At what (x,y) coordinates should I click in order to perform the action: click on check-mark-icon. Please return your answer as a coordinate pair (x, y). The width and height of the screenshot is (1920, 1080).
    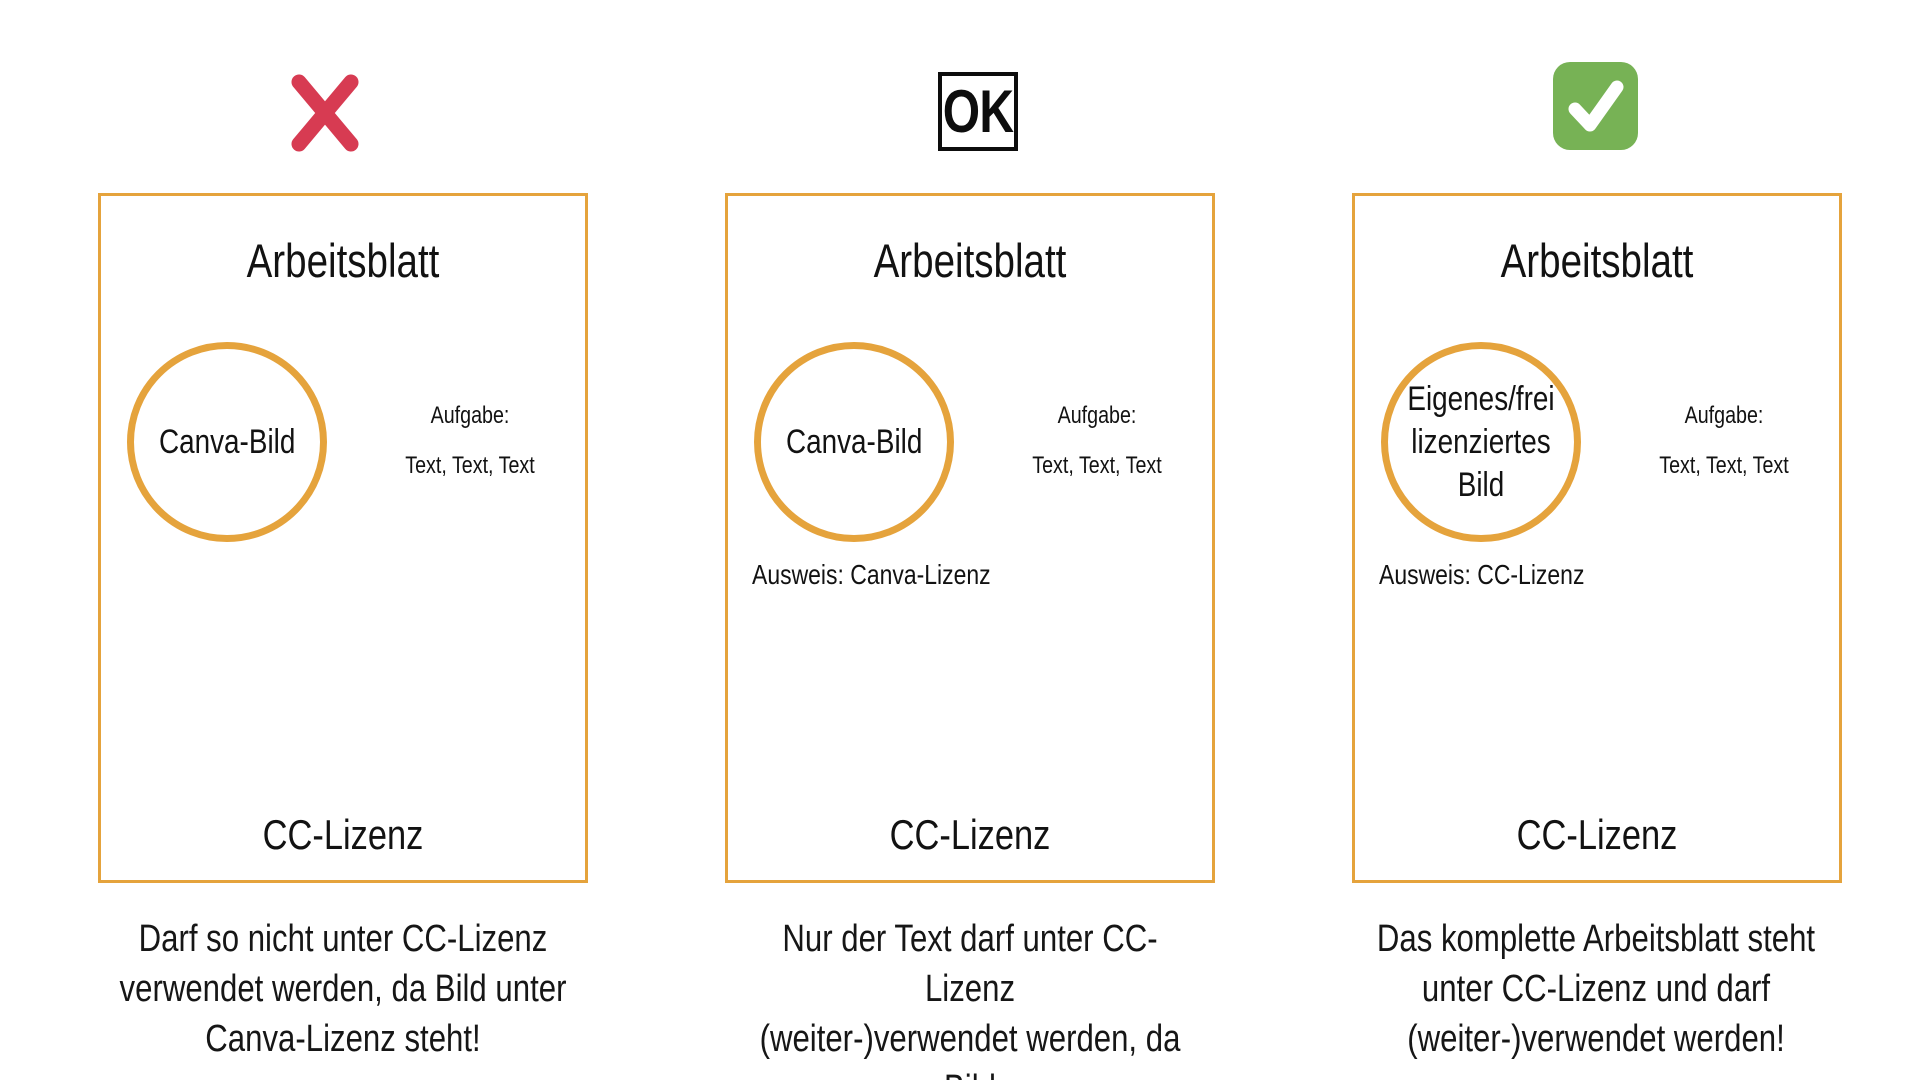
    Looking at the image, I should click on (1595, 106).